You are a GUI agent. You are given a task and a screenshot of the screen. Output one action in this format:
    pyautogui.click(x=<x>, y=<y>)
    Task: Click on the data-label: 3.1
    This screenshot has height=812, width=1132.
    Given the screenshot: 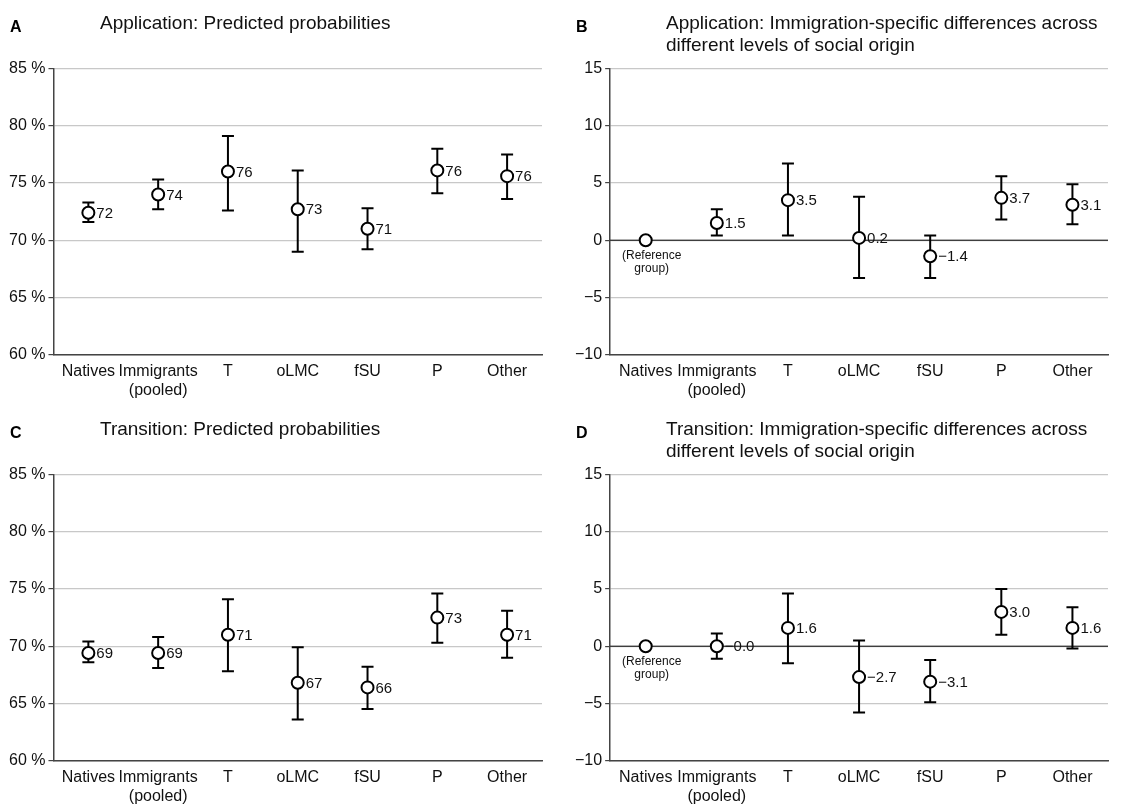 What is the action you would take?
    pyautogui.click(x=1091, y=204)
    